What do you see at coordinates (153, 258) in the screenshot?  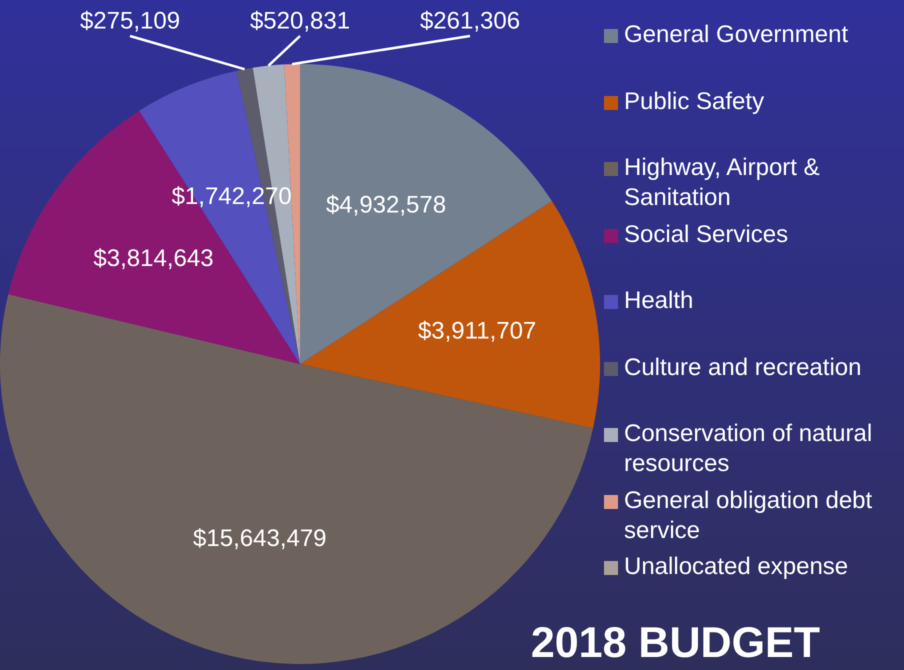 I see `data-label: $3,814,643` at bounding box center [153, 258].